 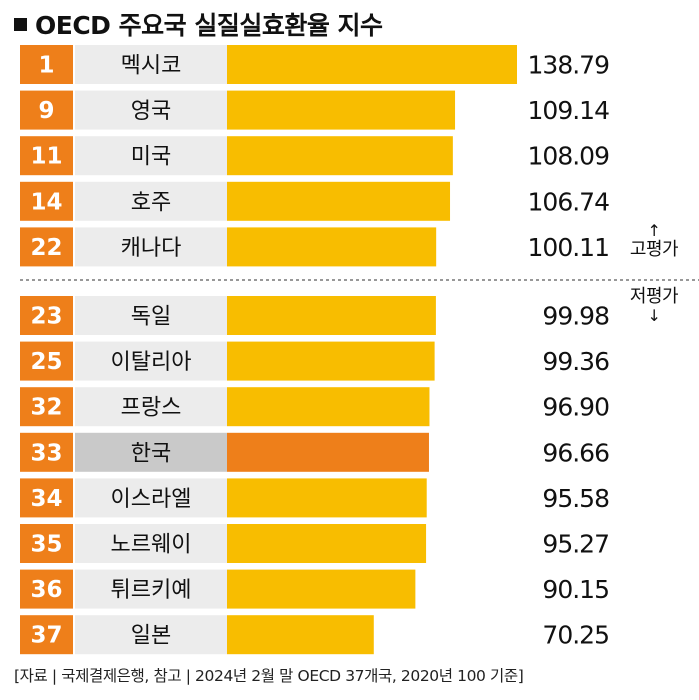 What do you see at coordinates (575, 635) in the screenshot?
I see `value-label: 70.25` at bounding box center [575, 635].